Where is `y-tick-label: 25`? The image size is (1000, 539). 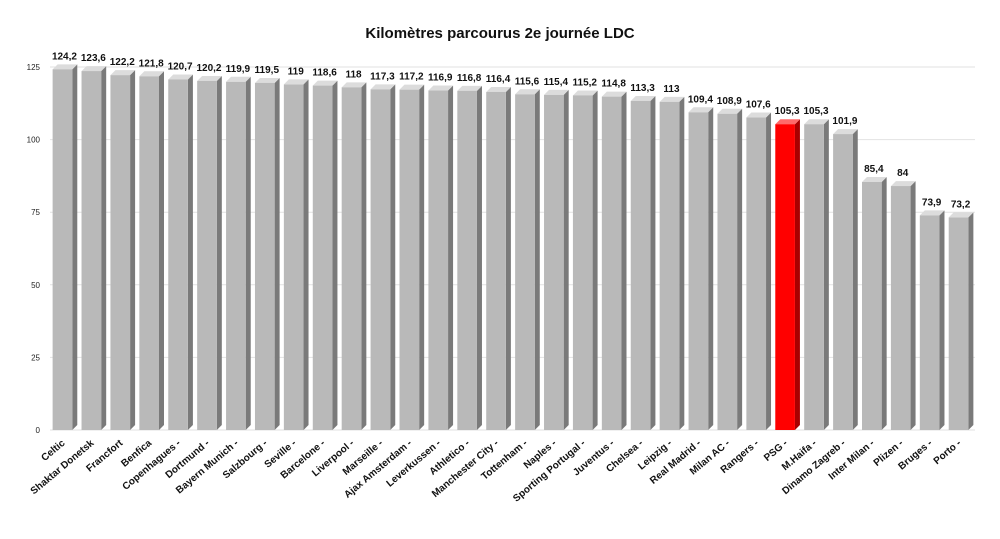 y-tick-label: 25 is located at coordinates (35, 357).